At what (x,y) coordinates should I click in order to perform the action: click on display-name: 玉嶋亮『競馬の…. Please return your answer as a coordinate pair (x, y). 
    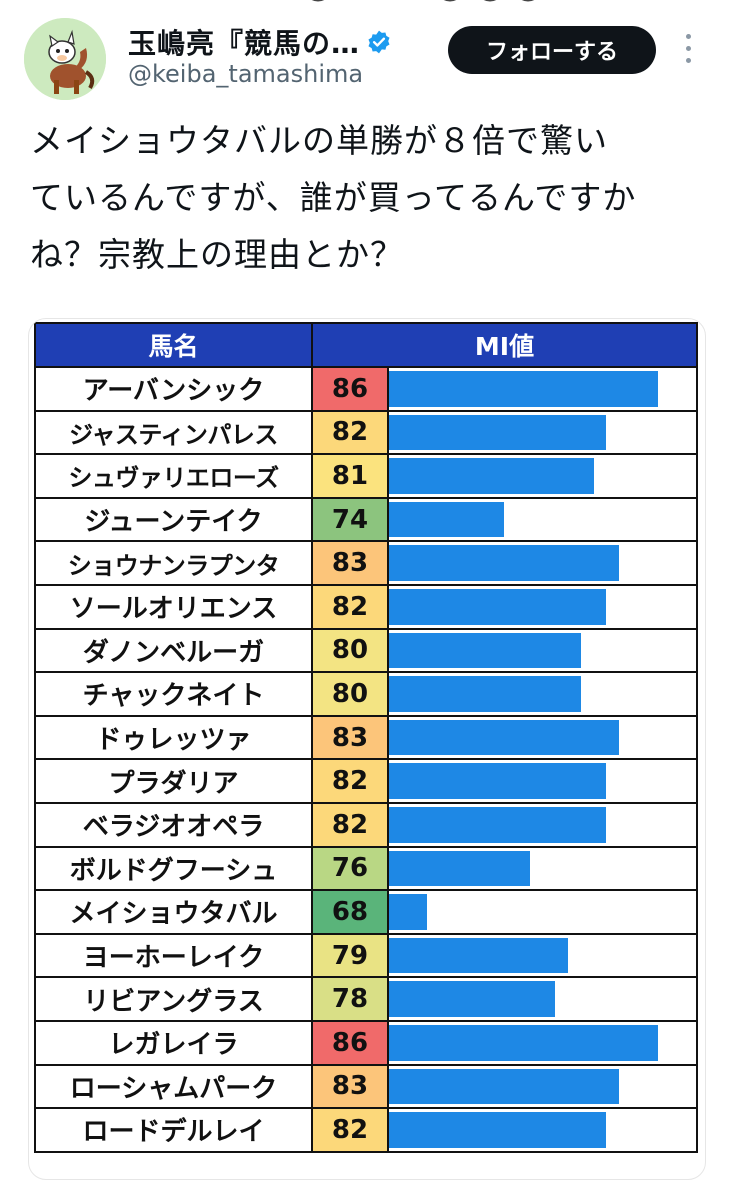
    Looking at the image, I should click on (244, 43).